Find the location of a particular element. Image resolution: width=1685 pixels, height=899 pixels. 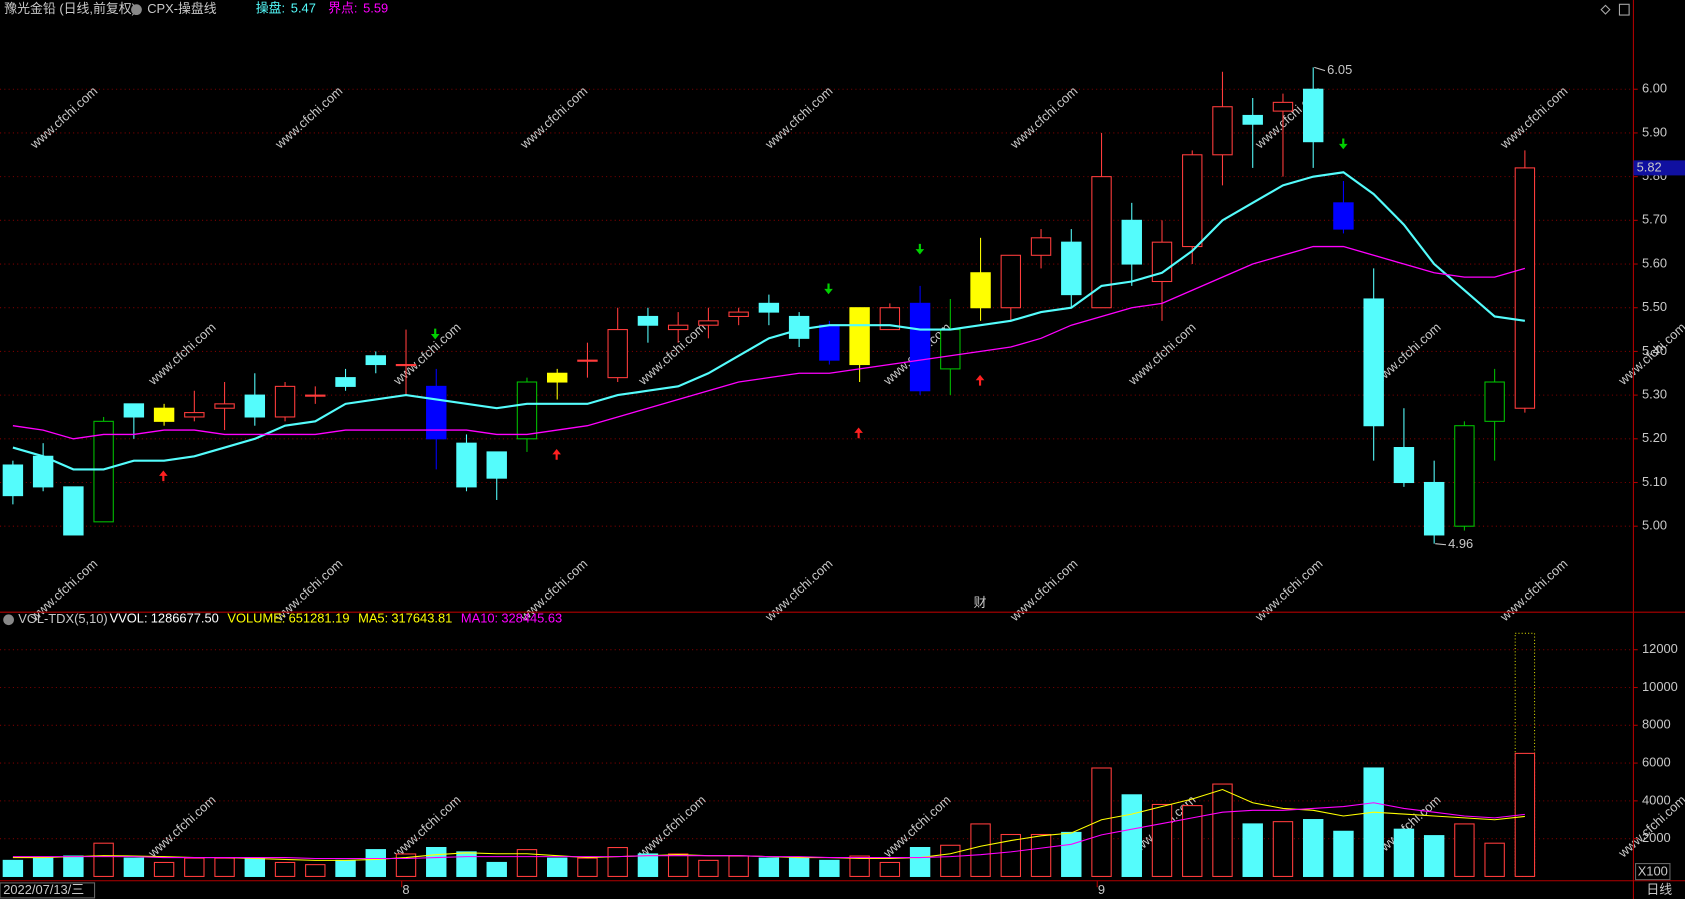

date-box is located at coordinates (48, 890).